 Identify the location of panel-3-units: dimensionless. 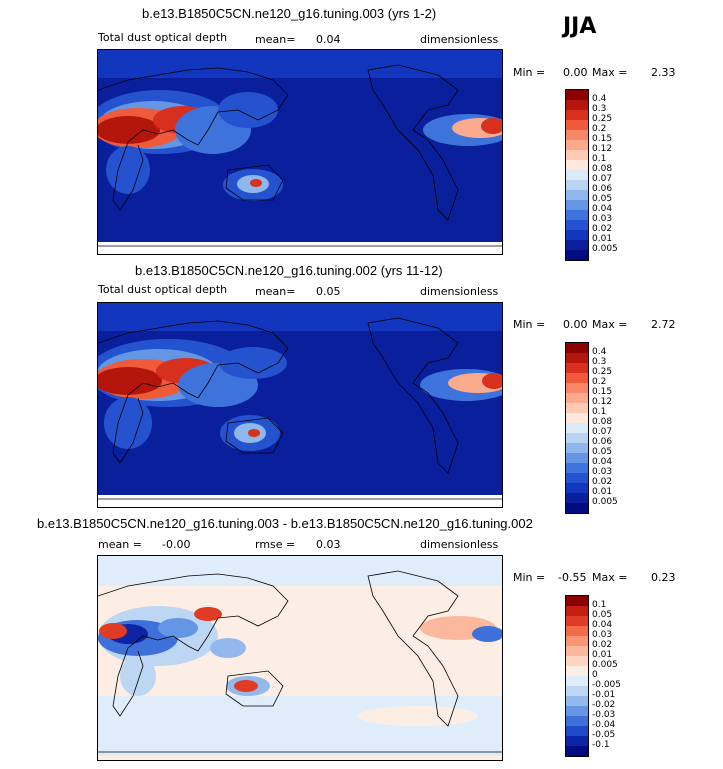
(459, 544).